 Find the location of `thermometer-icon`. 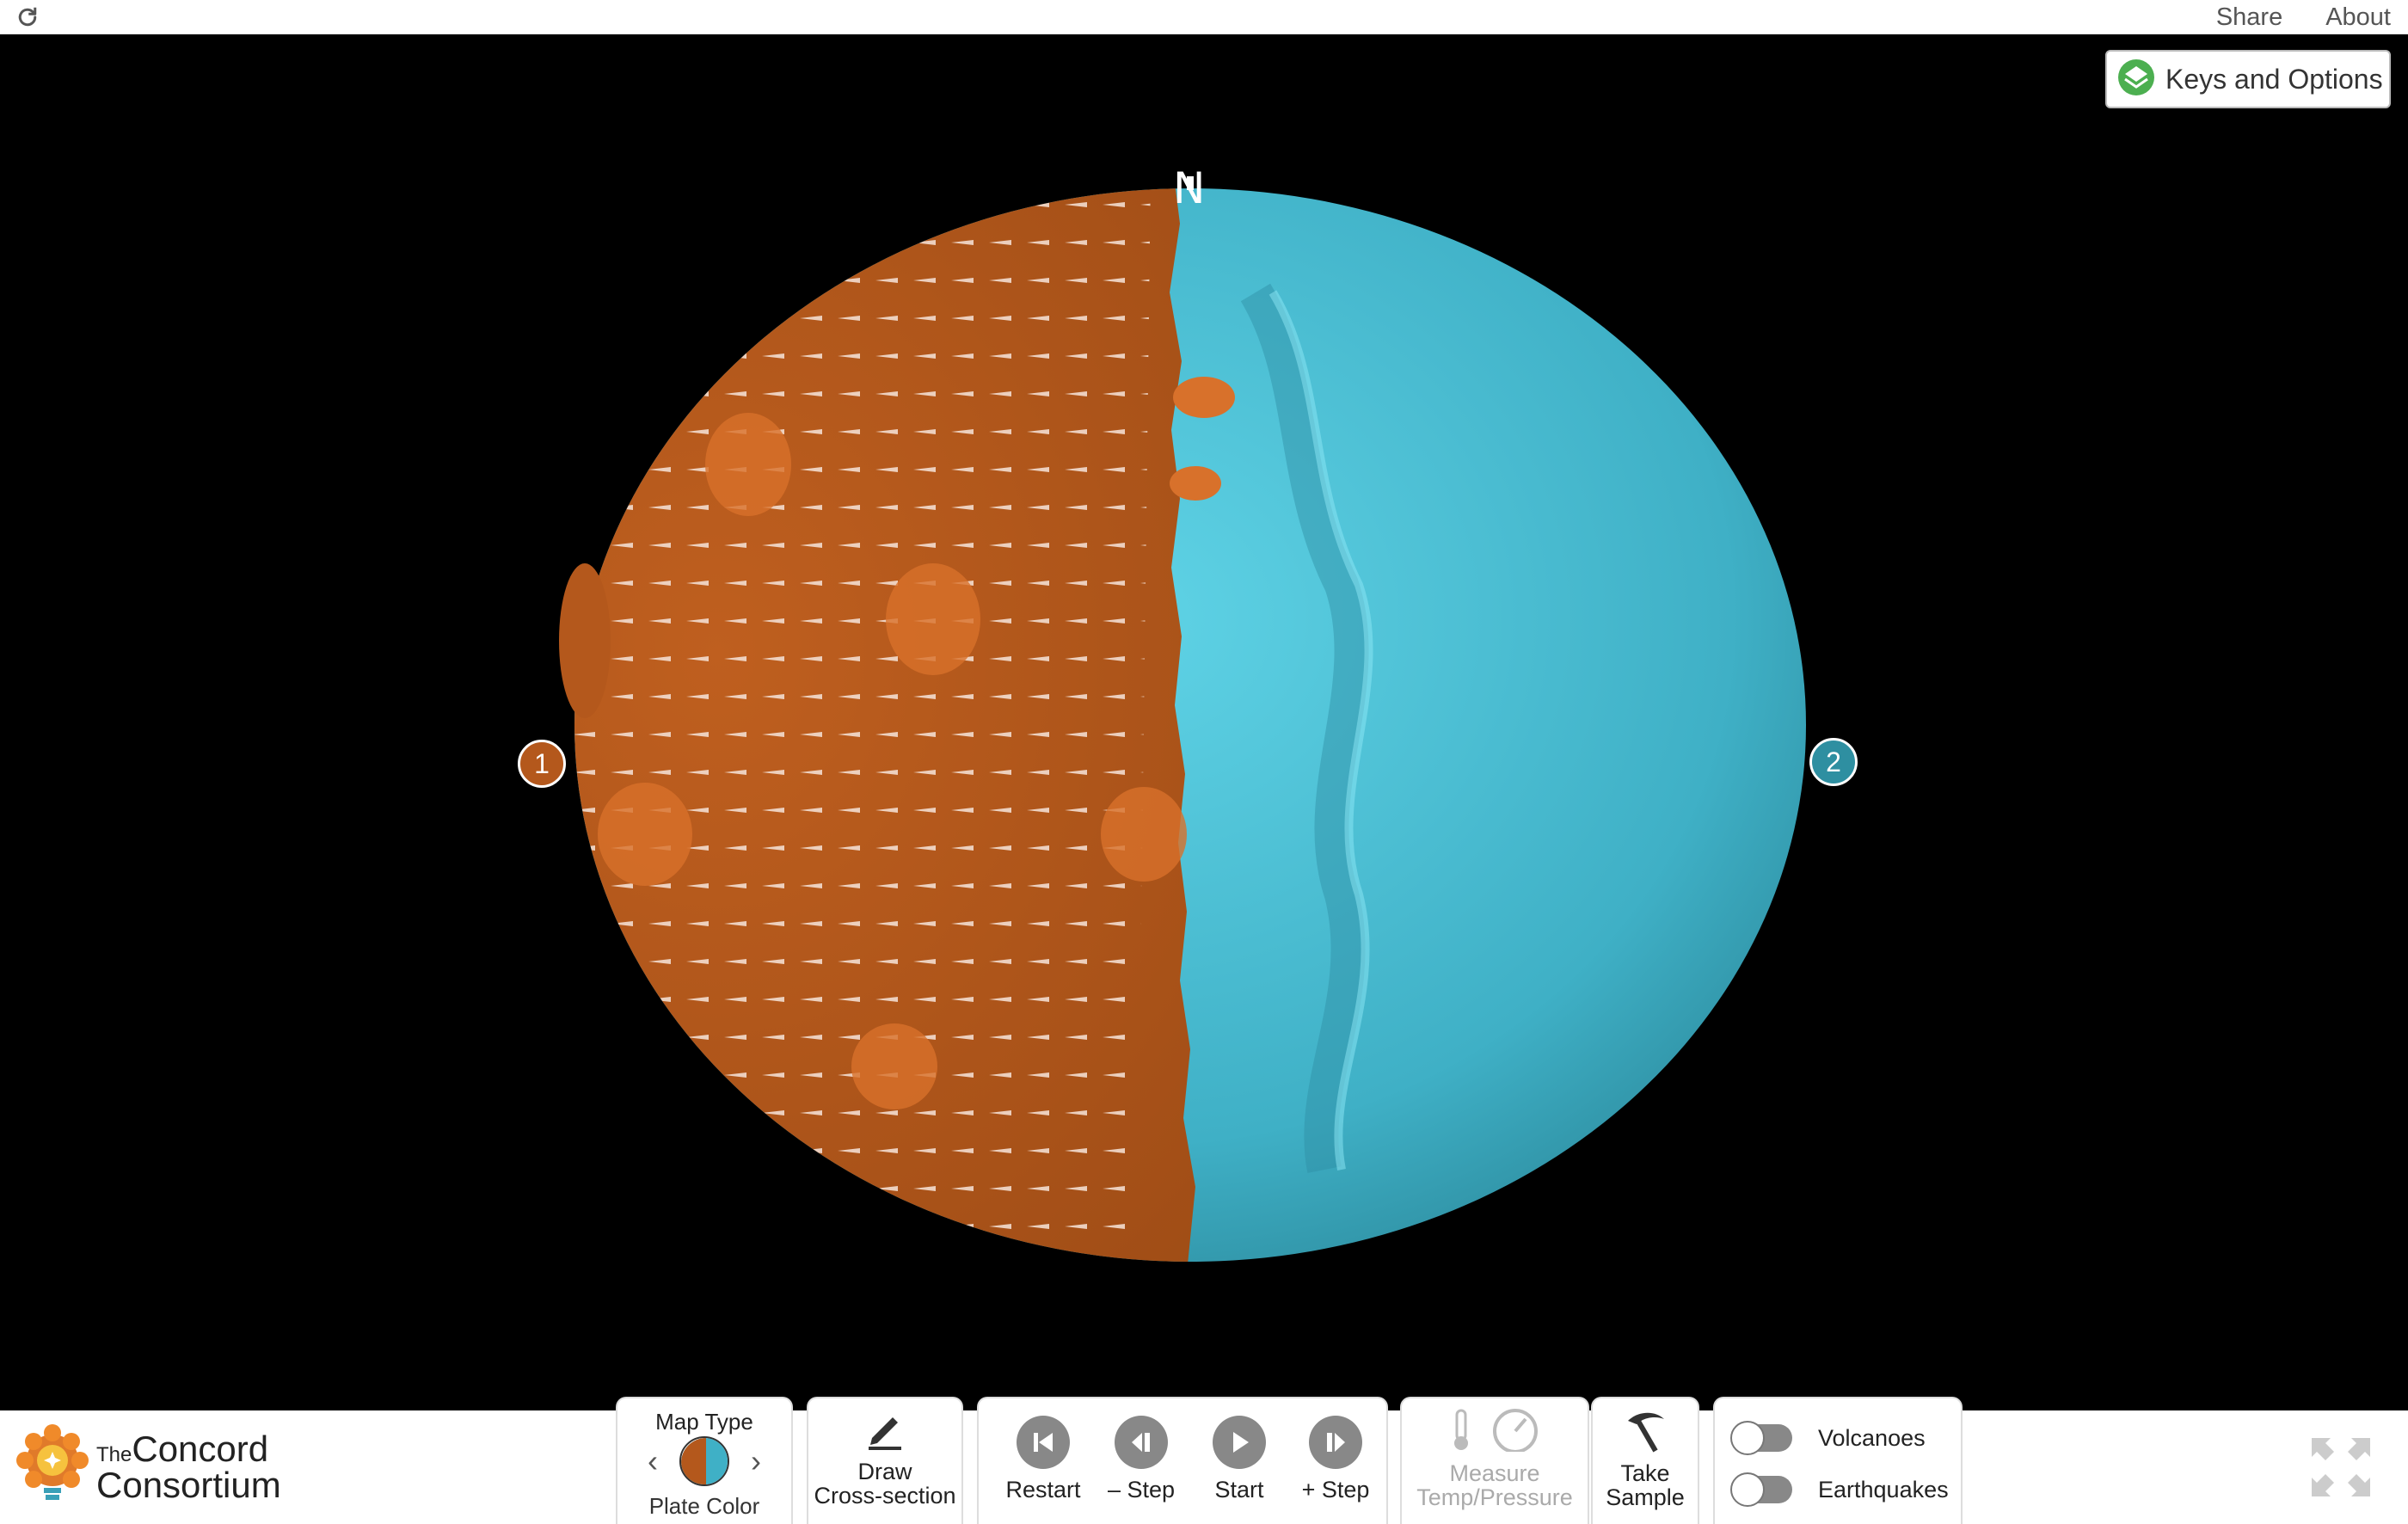

thermometer-icon is located at coordinates (1461, 1431).